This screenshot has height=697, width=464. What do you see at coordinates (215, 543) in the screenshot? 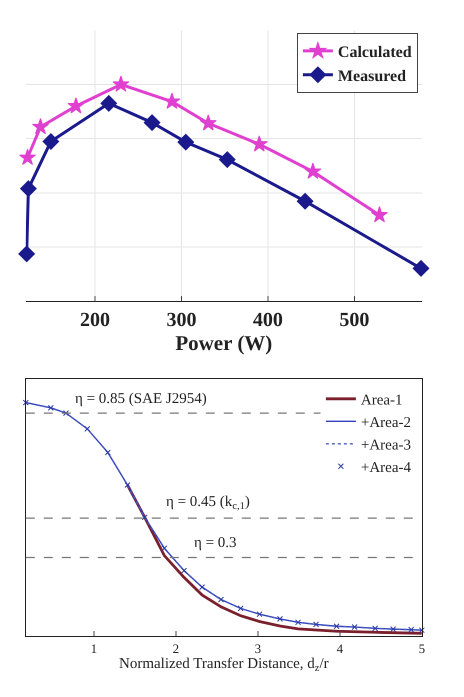
I see `ref-line-label: η = 0.3` at bounding box center [215, 543].